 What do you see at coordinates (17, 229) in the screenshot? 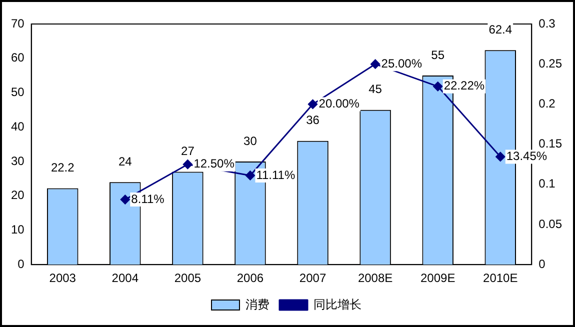
I see `y-tick-label: 10` at bounding box center [17, 229].